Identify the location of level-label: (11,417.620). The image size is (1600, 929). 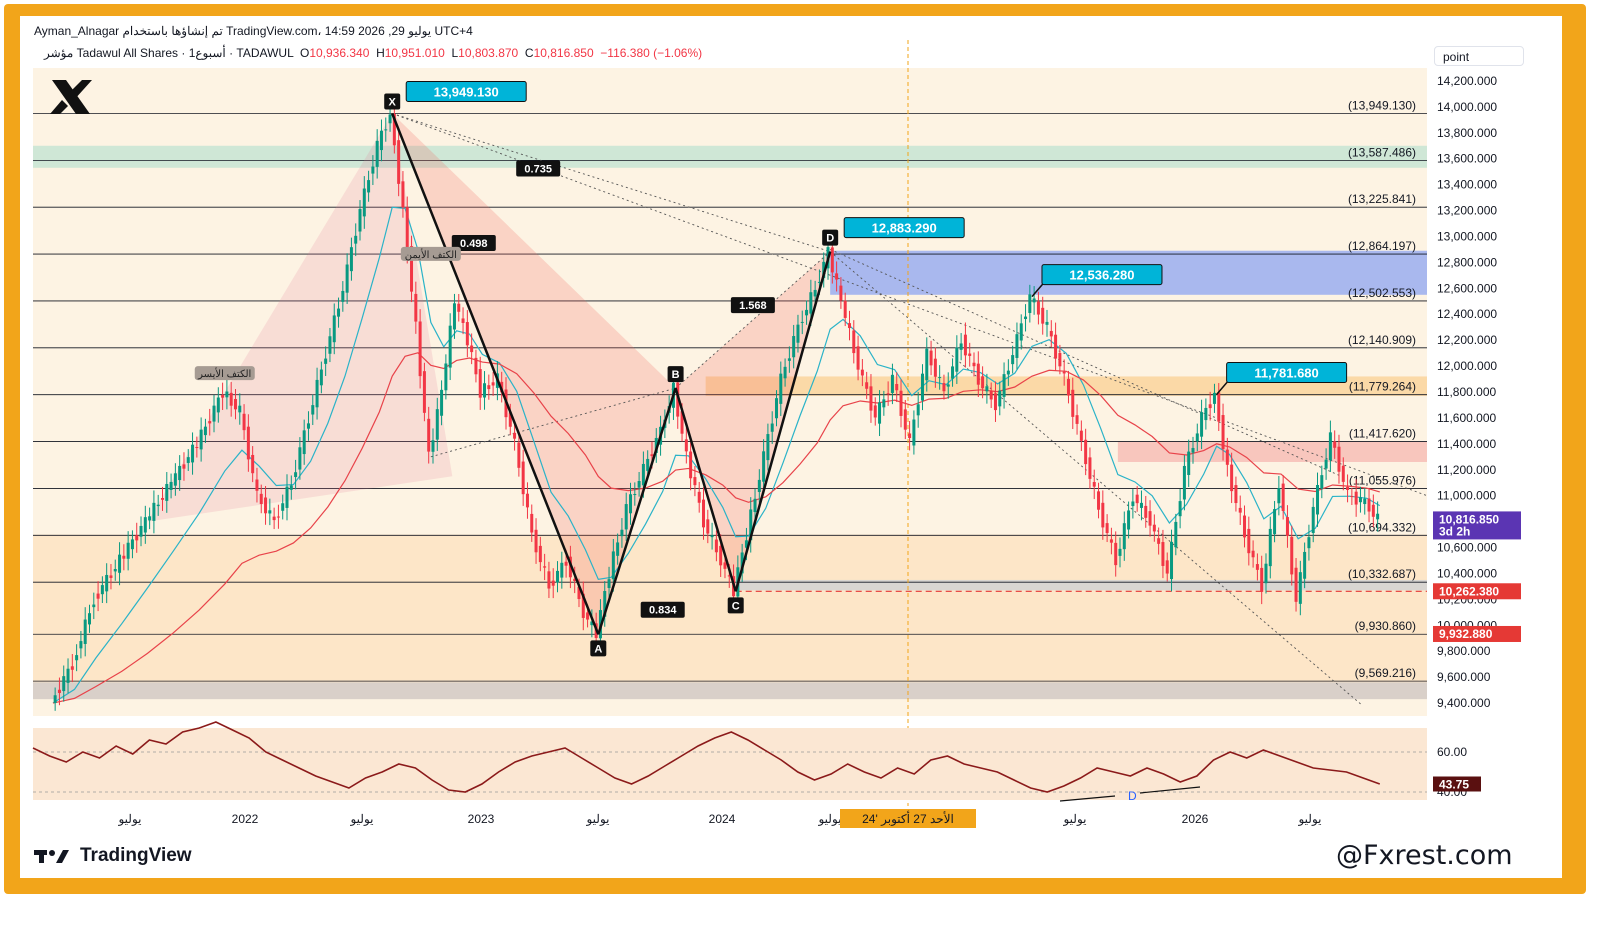
(1382, 434).